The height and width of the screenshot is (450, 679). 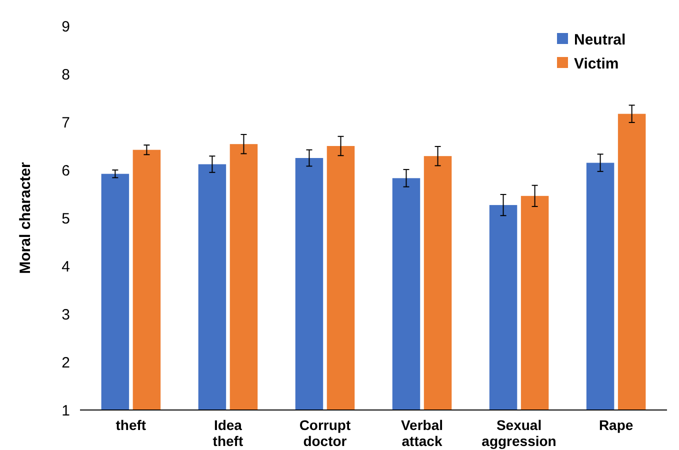 What do you see at coordinates (66, 219) in the screenshot?
I see `y-tick-label: 5` at bounding box center [66, 219].